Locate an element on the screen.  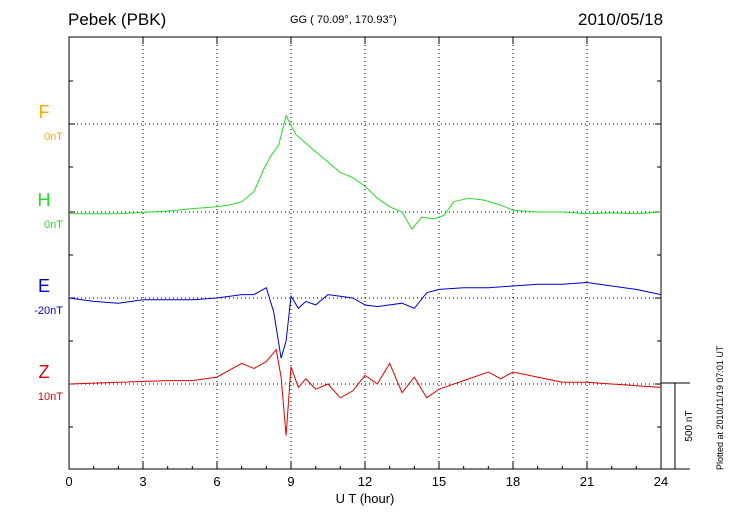
geo-coordinates: GG ( 70.09°, 170.93°) is located at coordinates (343, 20).